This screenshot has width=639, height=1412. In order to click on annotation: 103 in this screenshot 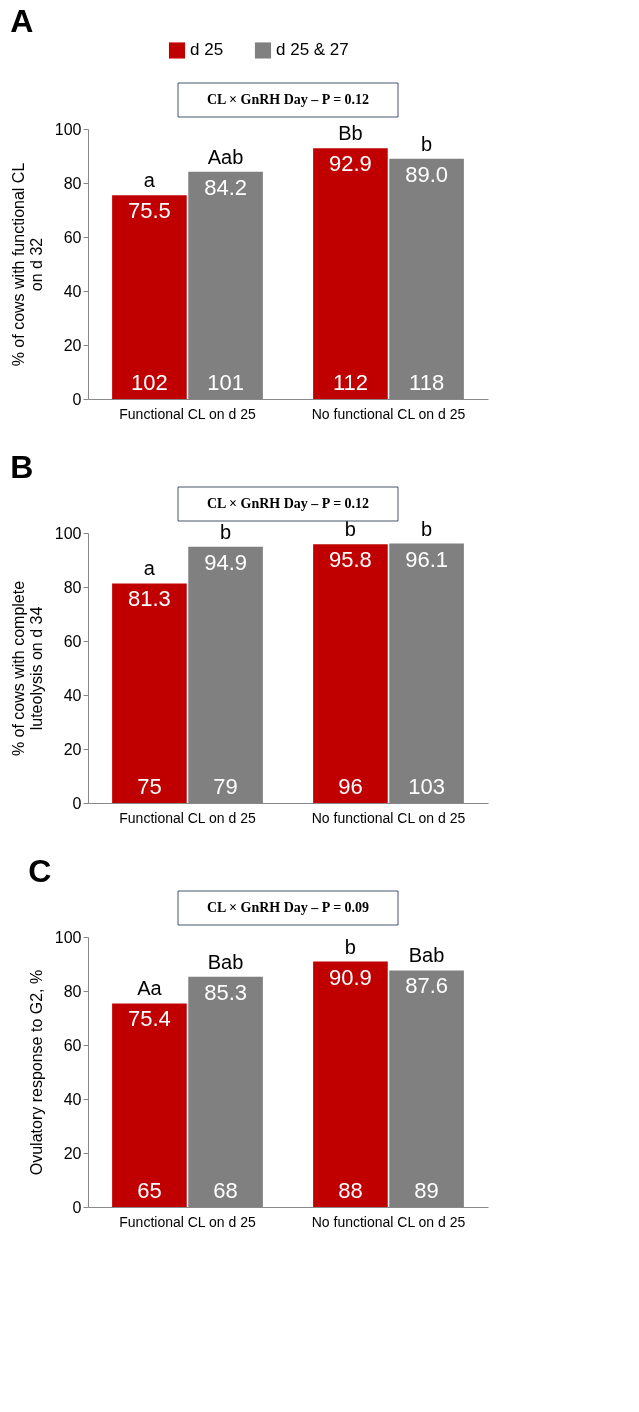, I will do `click(426, 786)`.